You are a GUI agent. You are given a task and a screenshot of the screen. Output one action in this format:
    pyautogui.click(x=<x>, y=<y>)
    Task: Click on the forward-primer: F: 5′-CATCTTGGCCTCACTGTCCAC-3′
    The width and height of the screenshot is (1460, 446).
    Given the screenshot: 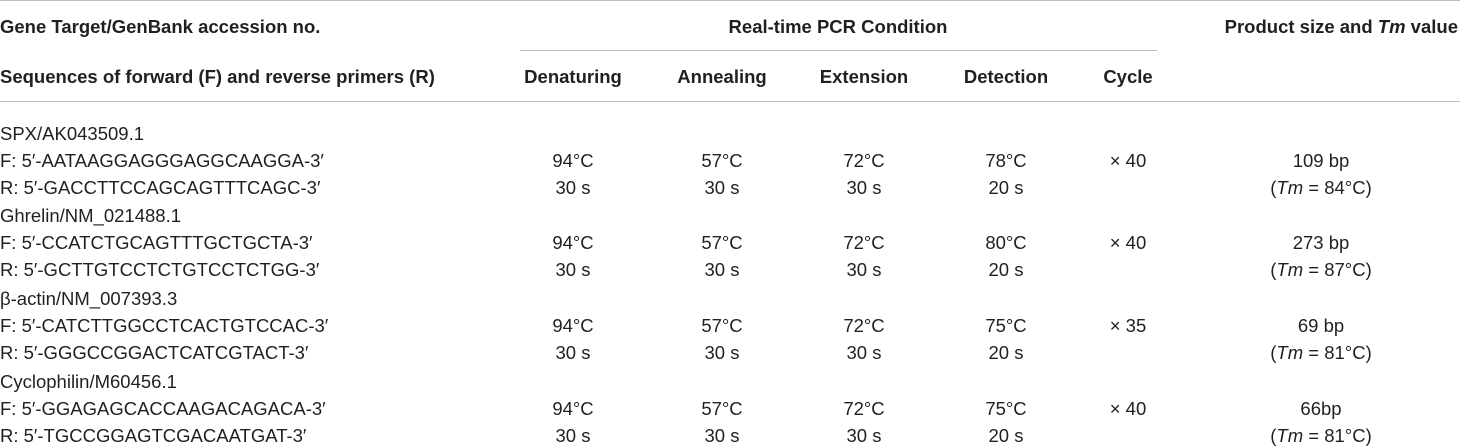 What is the action you would take?
    pyautogui.click(x=164, y=325)
    